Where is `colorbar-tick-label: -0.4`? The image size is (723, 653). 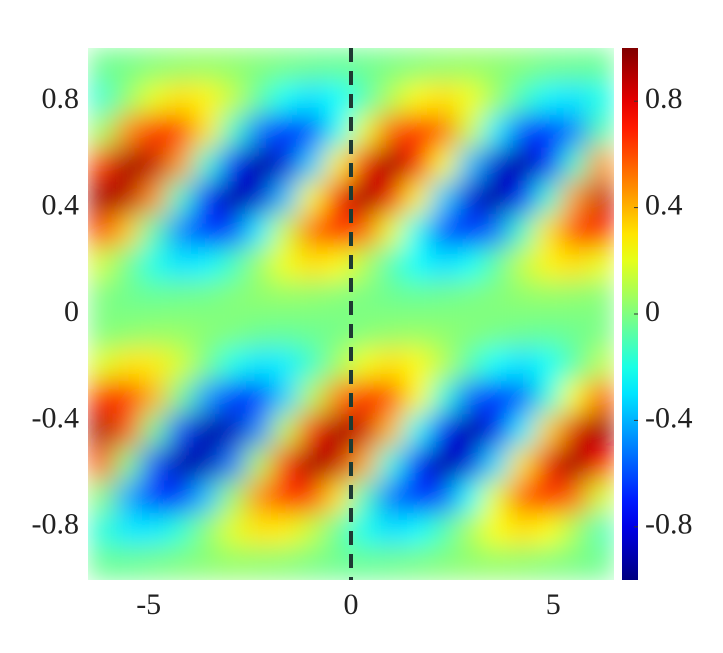
colorbar-tick-label: -0.4 is located at coordinates (669, 417).